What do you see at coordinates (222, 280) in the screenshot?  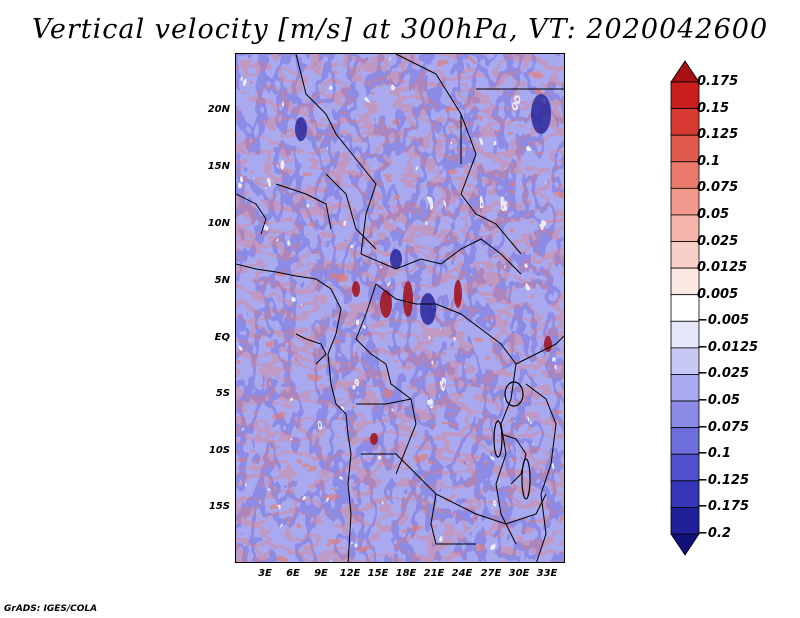 I see `lat-label: 5N` at bounding box center [222, 280].